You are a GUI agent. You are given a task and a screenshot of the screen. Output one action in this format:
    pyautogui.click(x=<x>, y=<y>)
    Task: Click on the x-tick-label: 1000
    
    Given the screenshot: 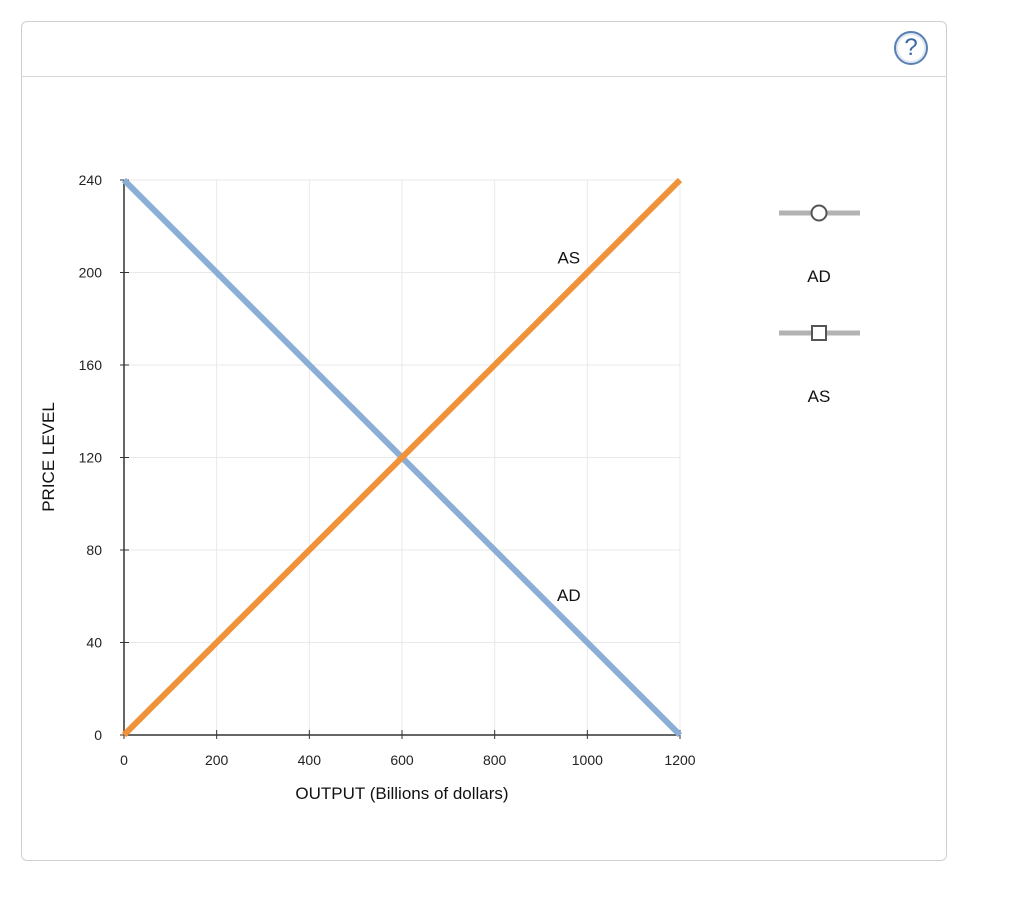 What is the action you would take?
    pyautogui.click(x=587, y=760)
    